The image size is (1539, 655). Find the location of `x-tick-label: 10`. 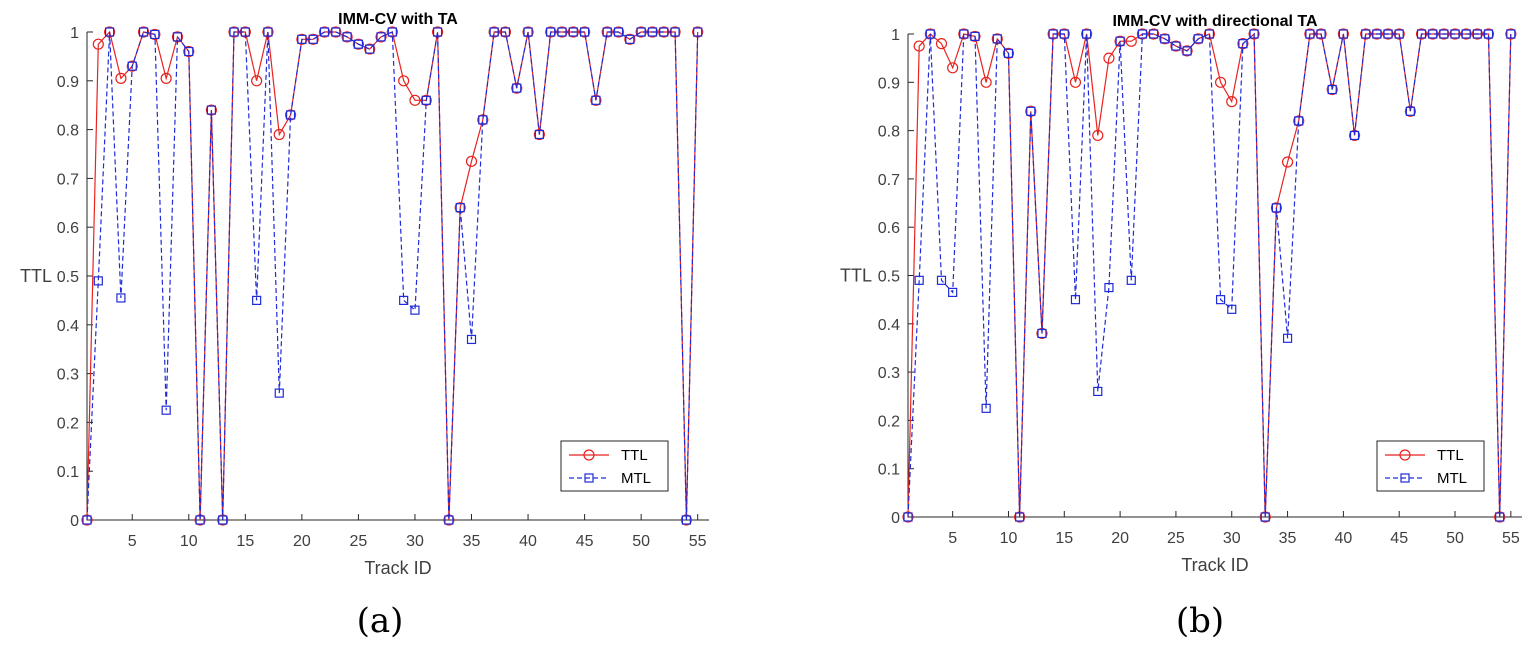

x-tick-label: 10 is located at coordinates (1009, 538).